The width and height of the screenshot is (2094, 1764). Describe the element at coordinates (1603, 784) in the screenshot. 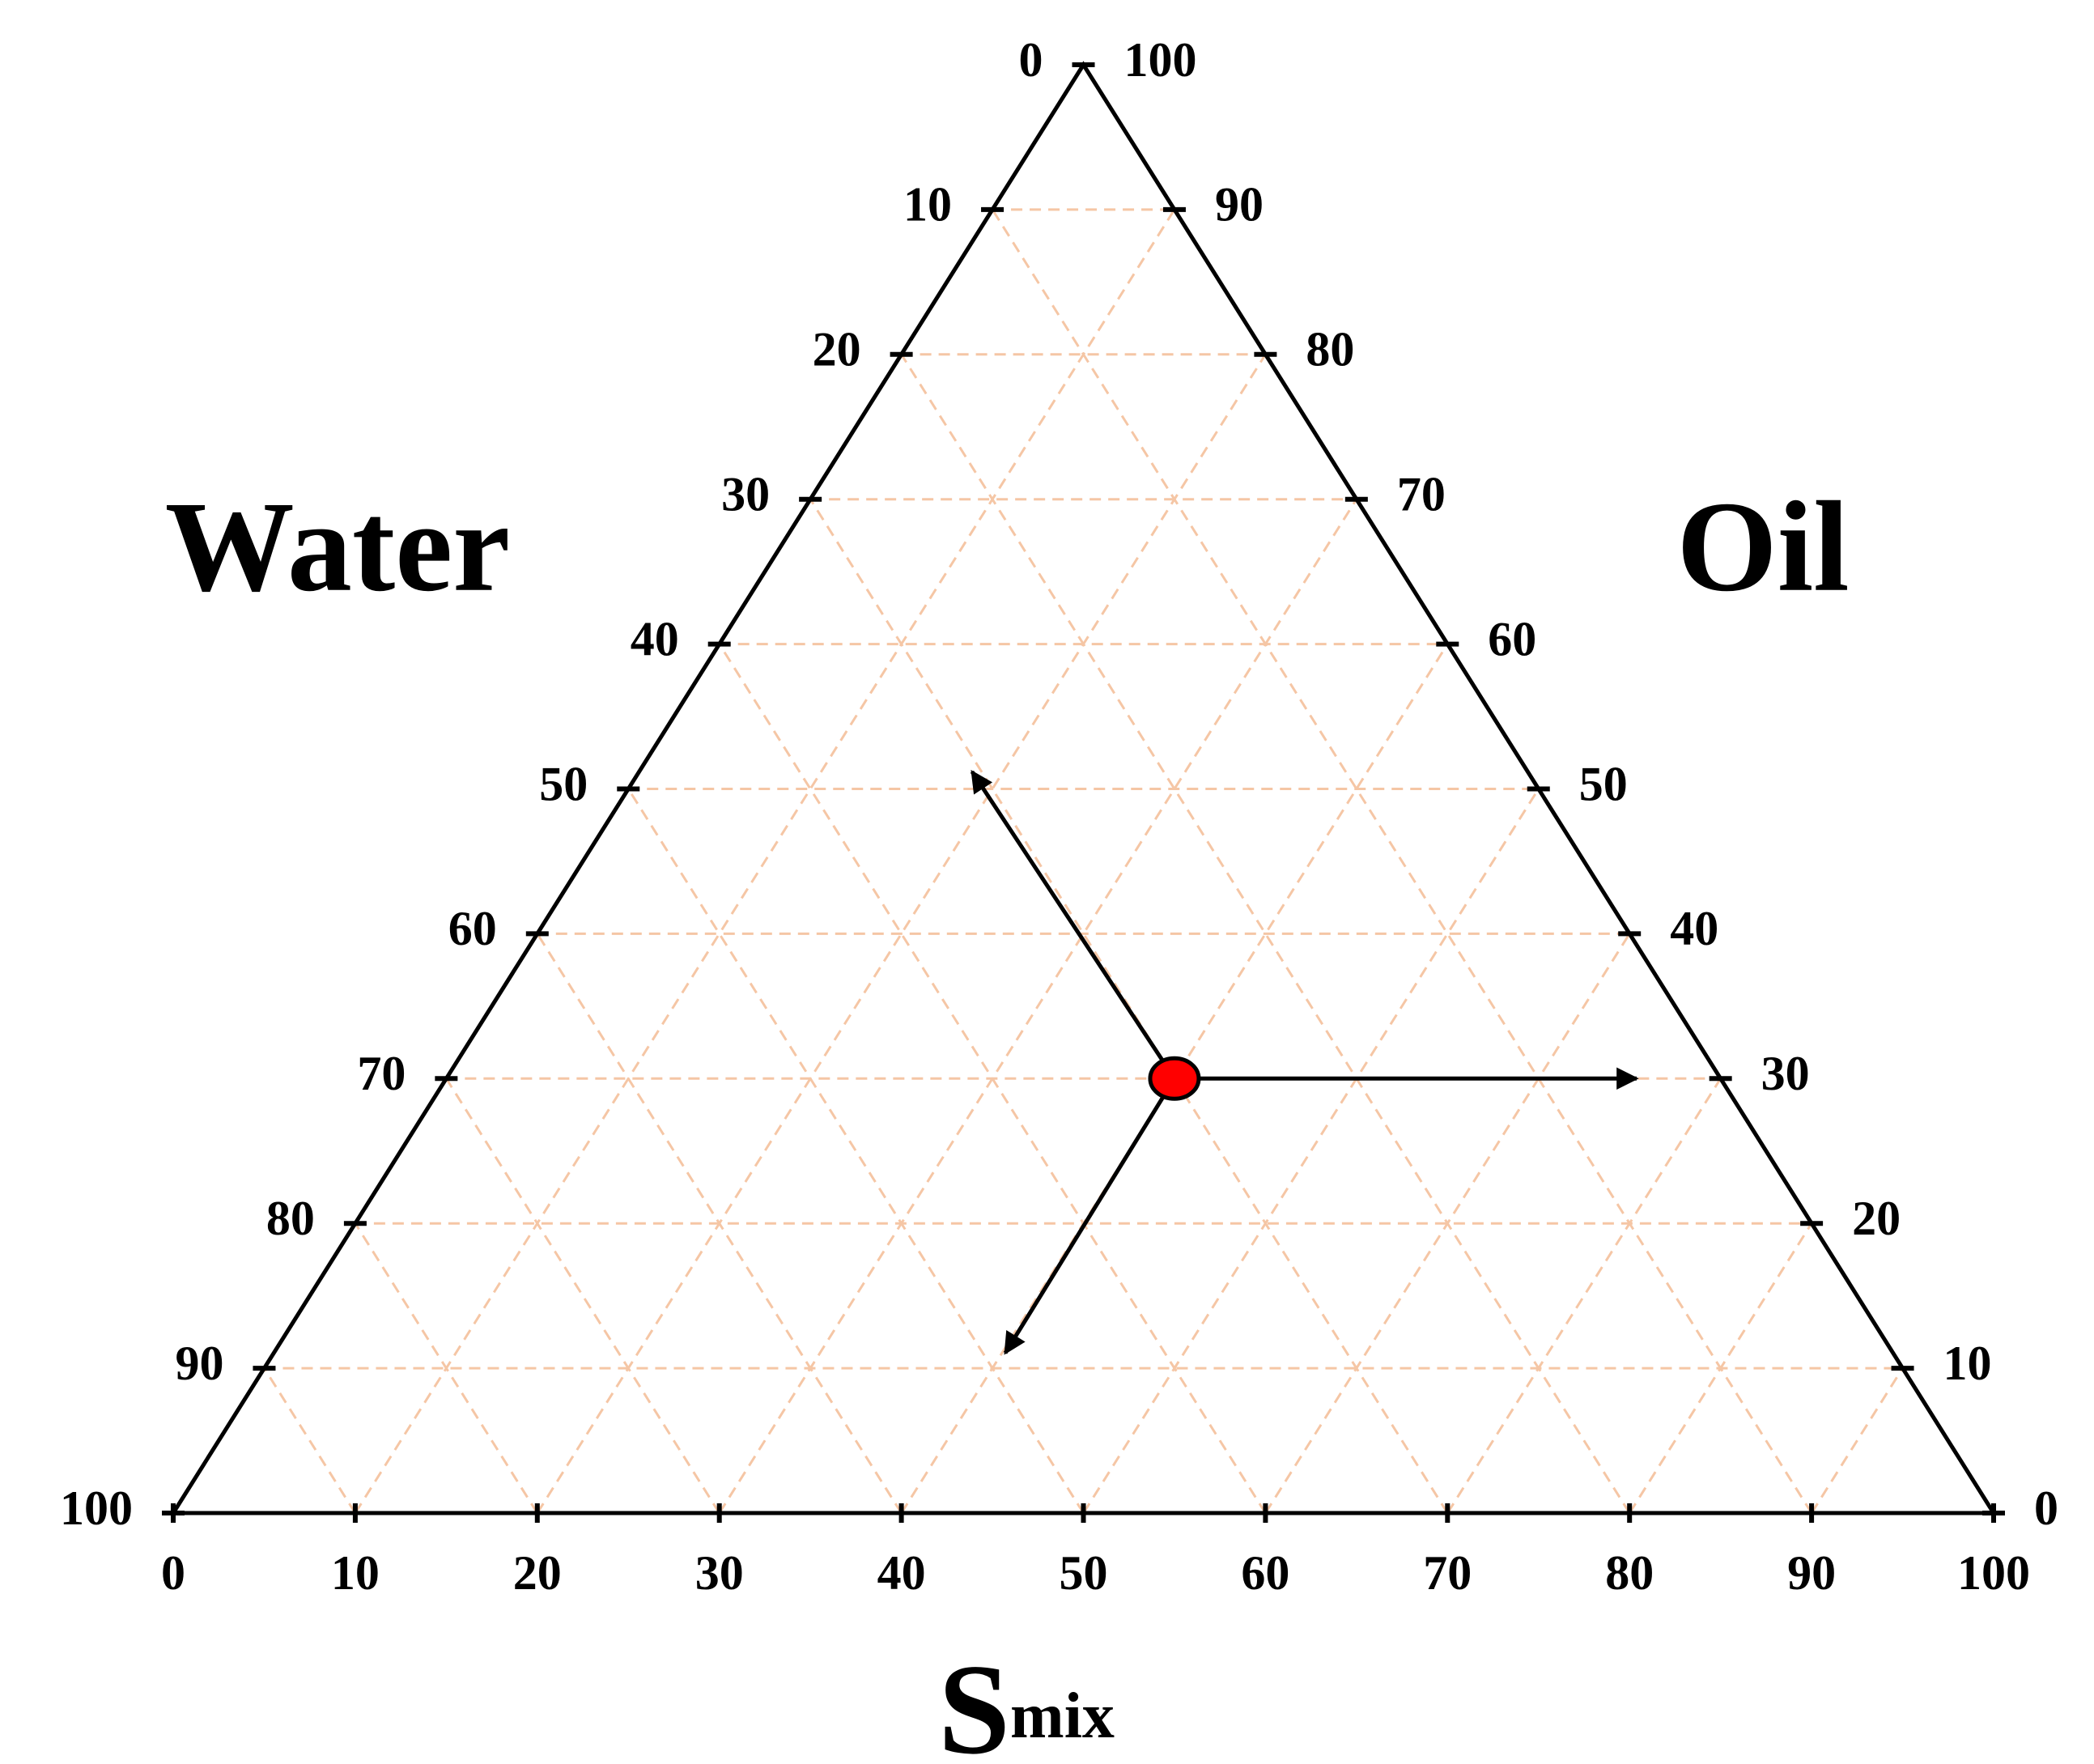

I see `right-tick-label: 50` at that location.